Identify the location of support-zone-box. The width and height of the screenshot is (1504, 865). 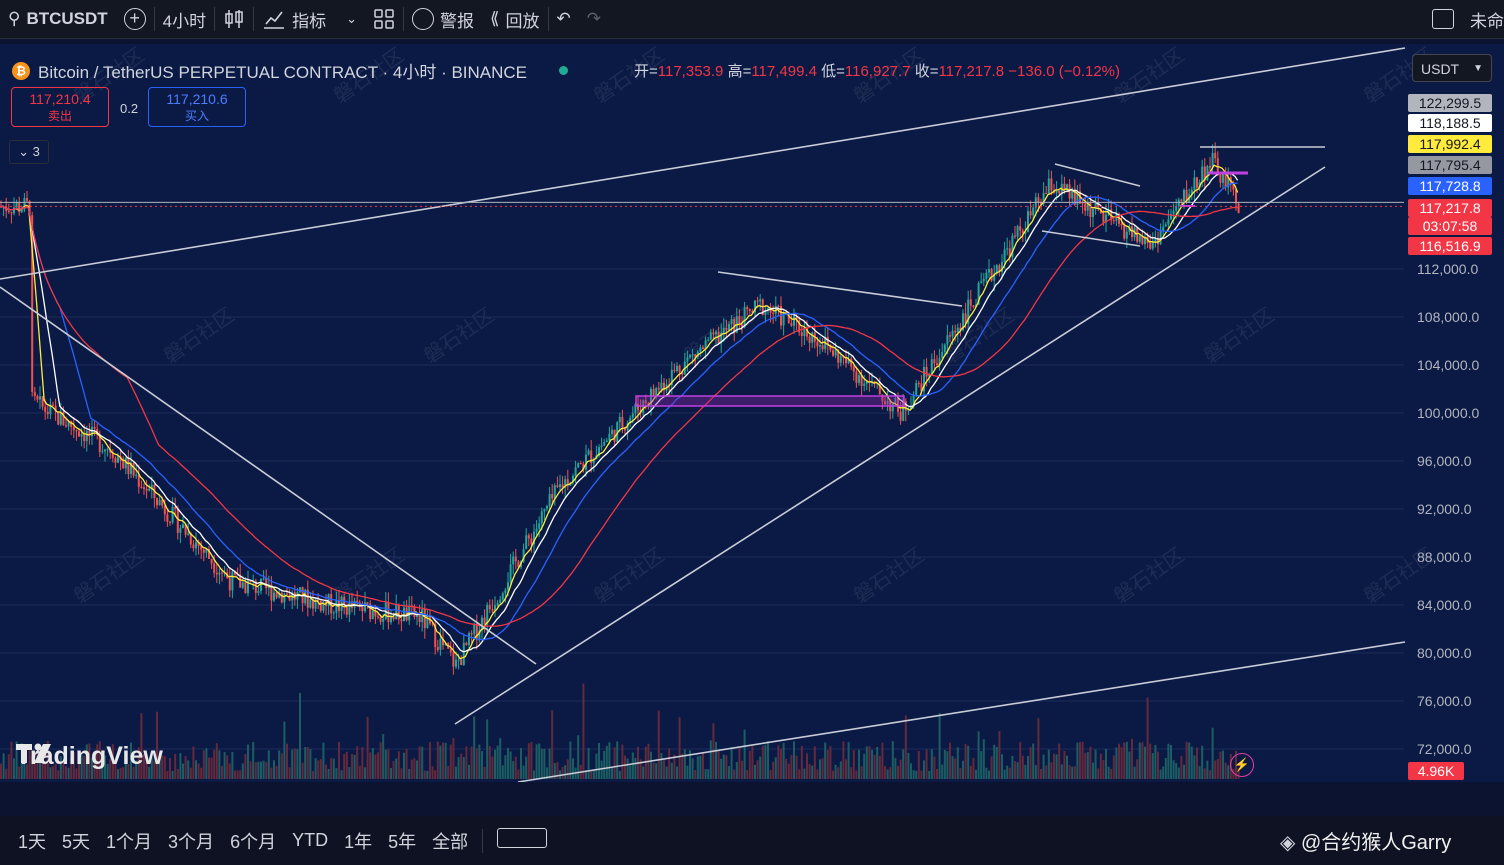
(770, 401).